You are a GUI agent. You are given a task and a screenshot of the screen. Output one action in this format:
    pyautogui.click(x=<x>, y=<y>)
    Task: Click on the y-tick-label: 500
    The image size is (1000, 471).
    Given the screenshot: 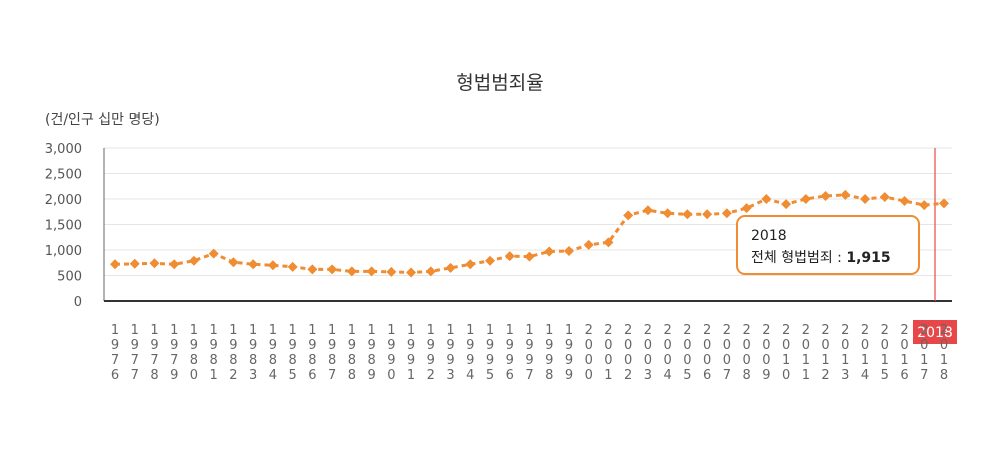 What is the action you would take?
    pyautogui.click(x=69, y=277)
    